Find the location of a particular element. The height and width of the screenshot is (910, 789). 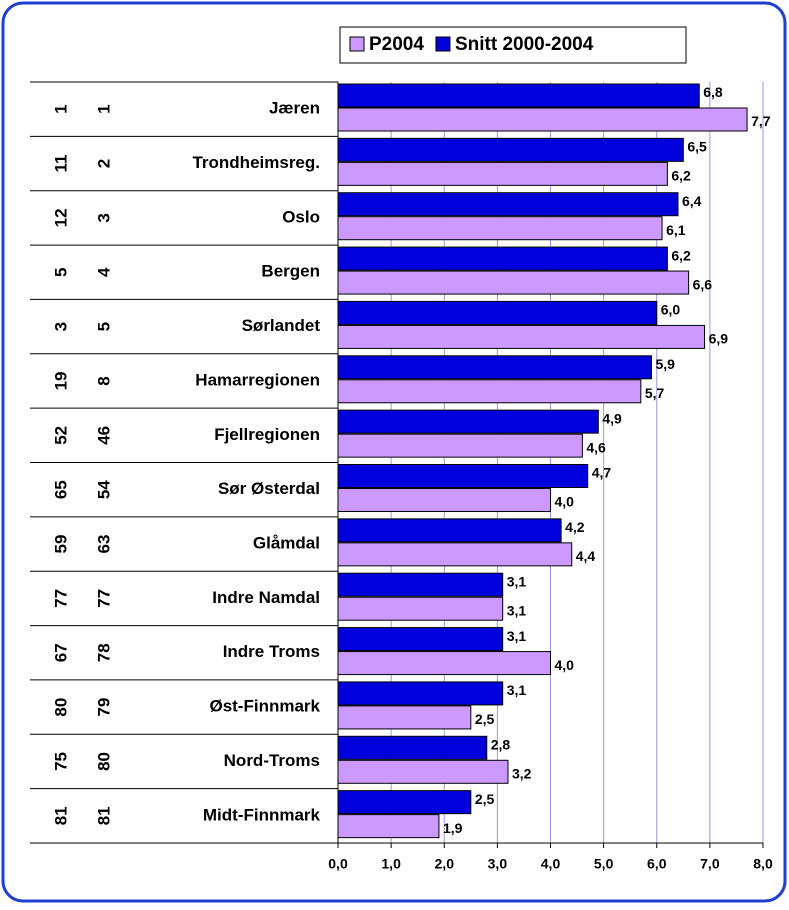

category-label: Midt-Finnmark is located at coordinates (262, 814).